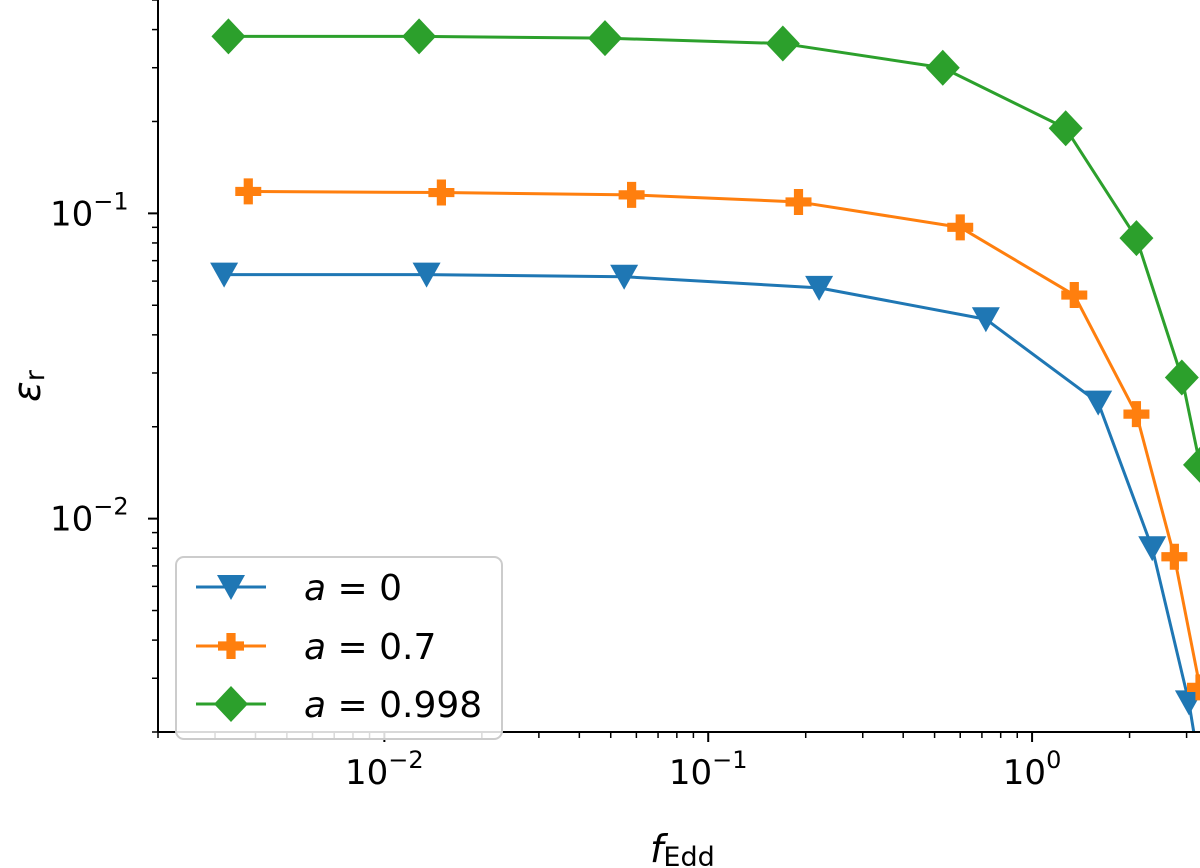 This screenshot has height=868, width=1200. I want to click on legend-frame, so click(339, 648).